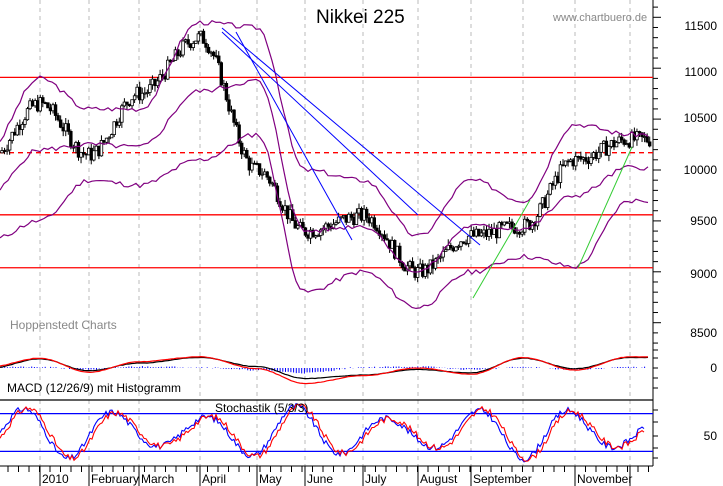 The image size is (723, 486). I want to click on macd-tick-0: 0, so click(713, 368).